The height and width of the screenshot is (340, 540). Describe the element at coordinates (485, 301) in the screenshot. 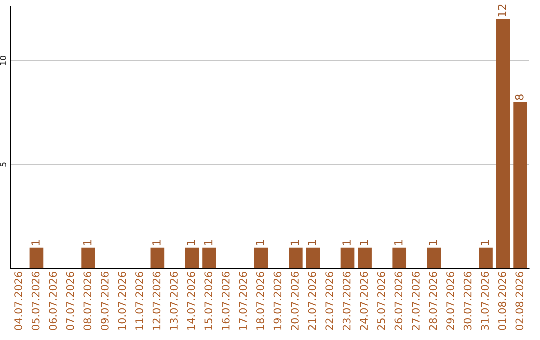

I see `x-tick-label: 31.07.2026` at that location.